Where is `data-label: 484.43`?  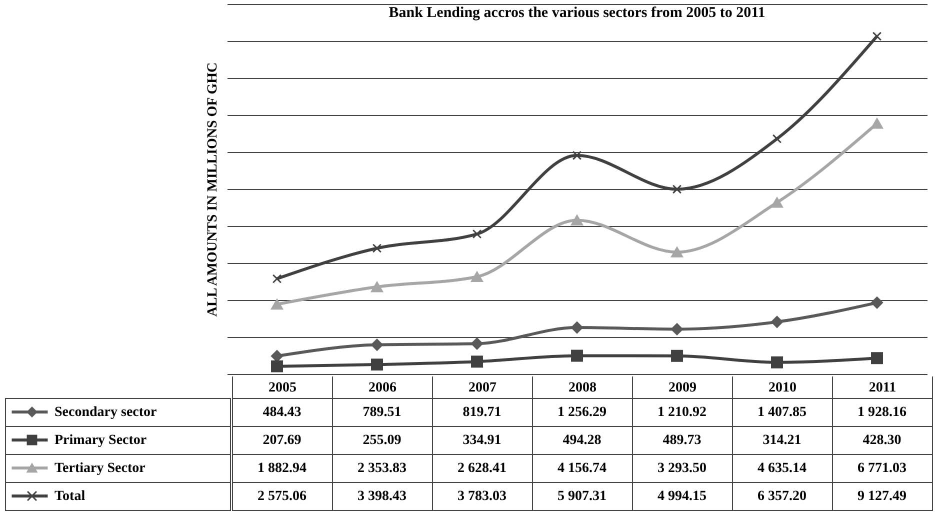
data-label: 484.43 is located at coordinates (282, 412).